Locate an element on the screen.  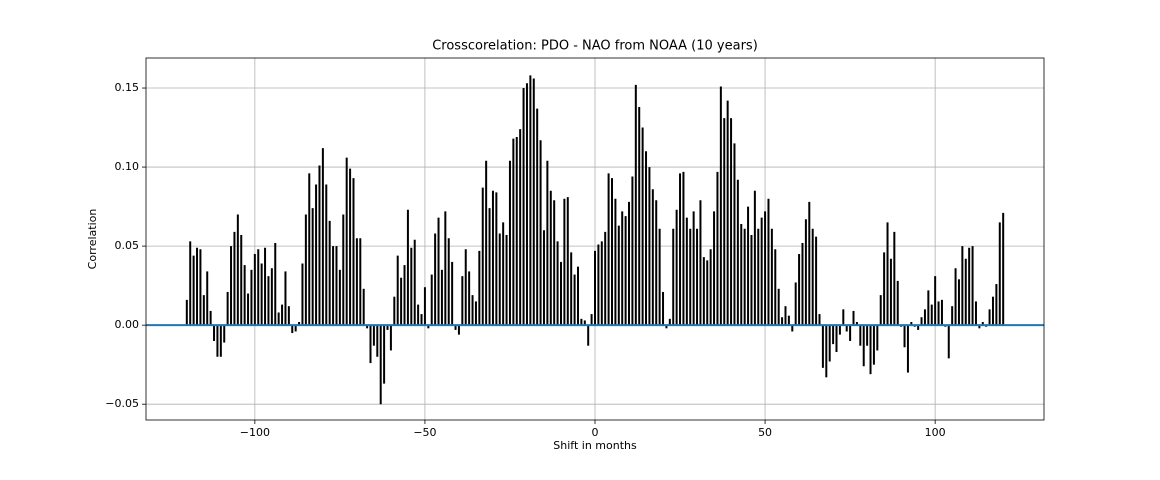
y-tick-label: 0.00 is located at coordinates (127, 324).